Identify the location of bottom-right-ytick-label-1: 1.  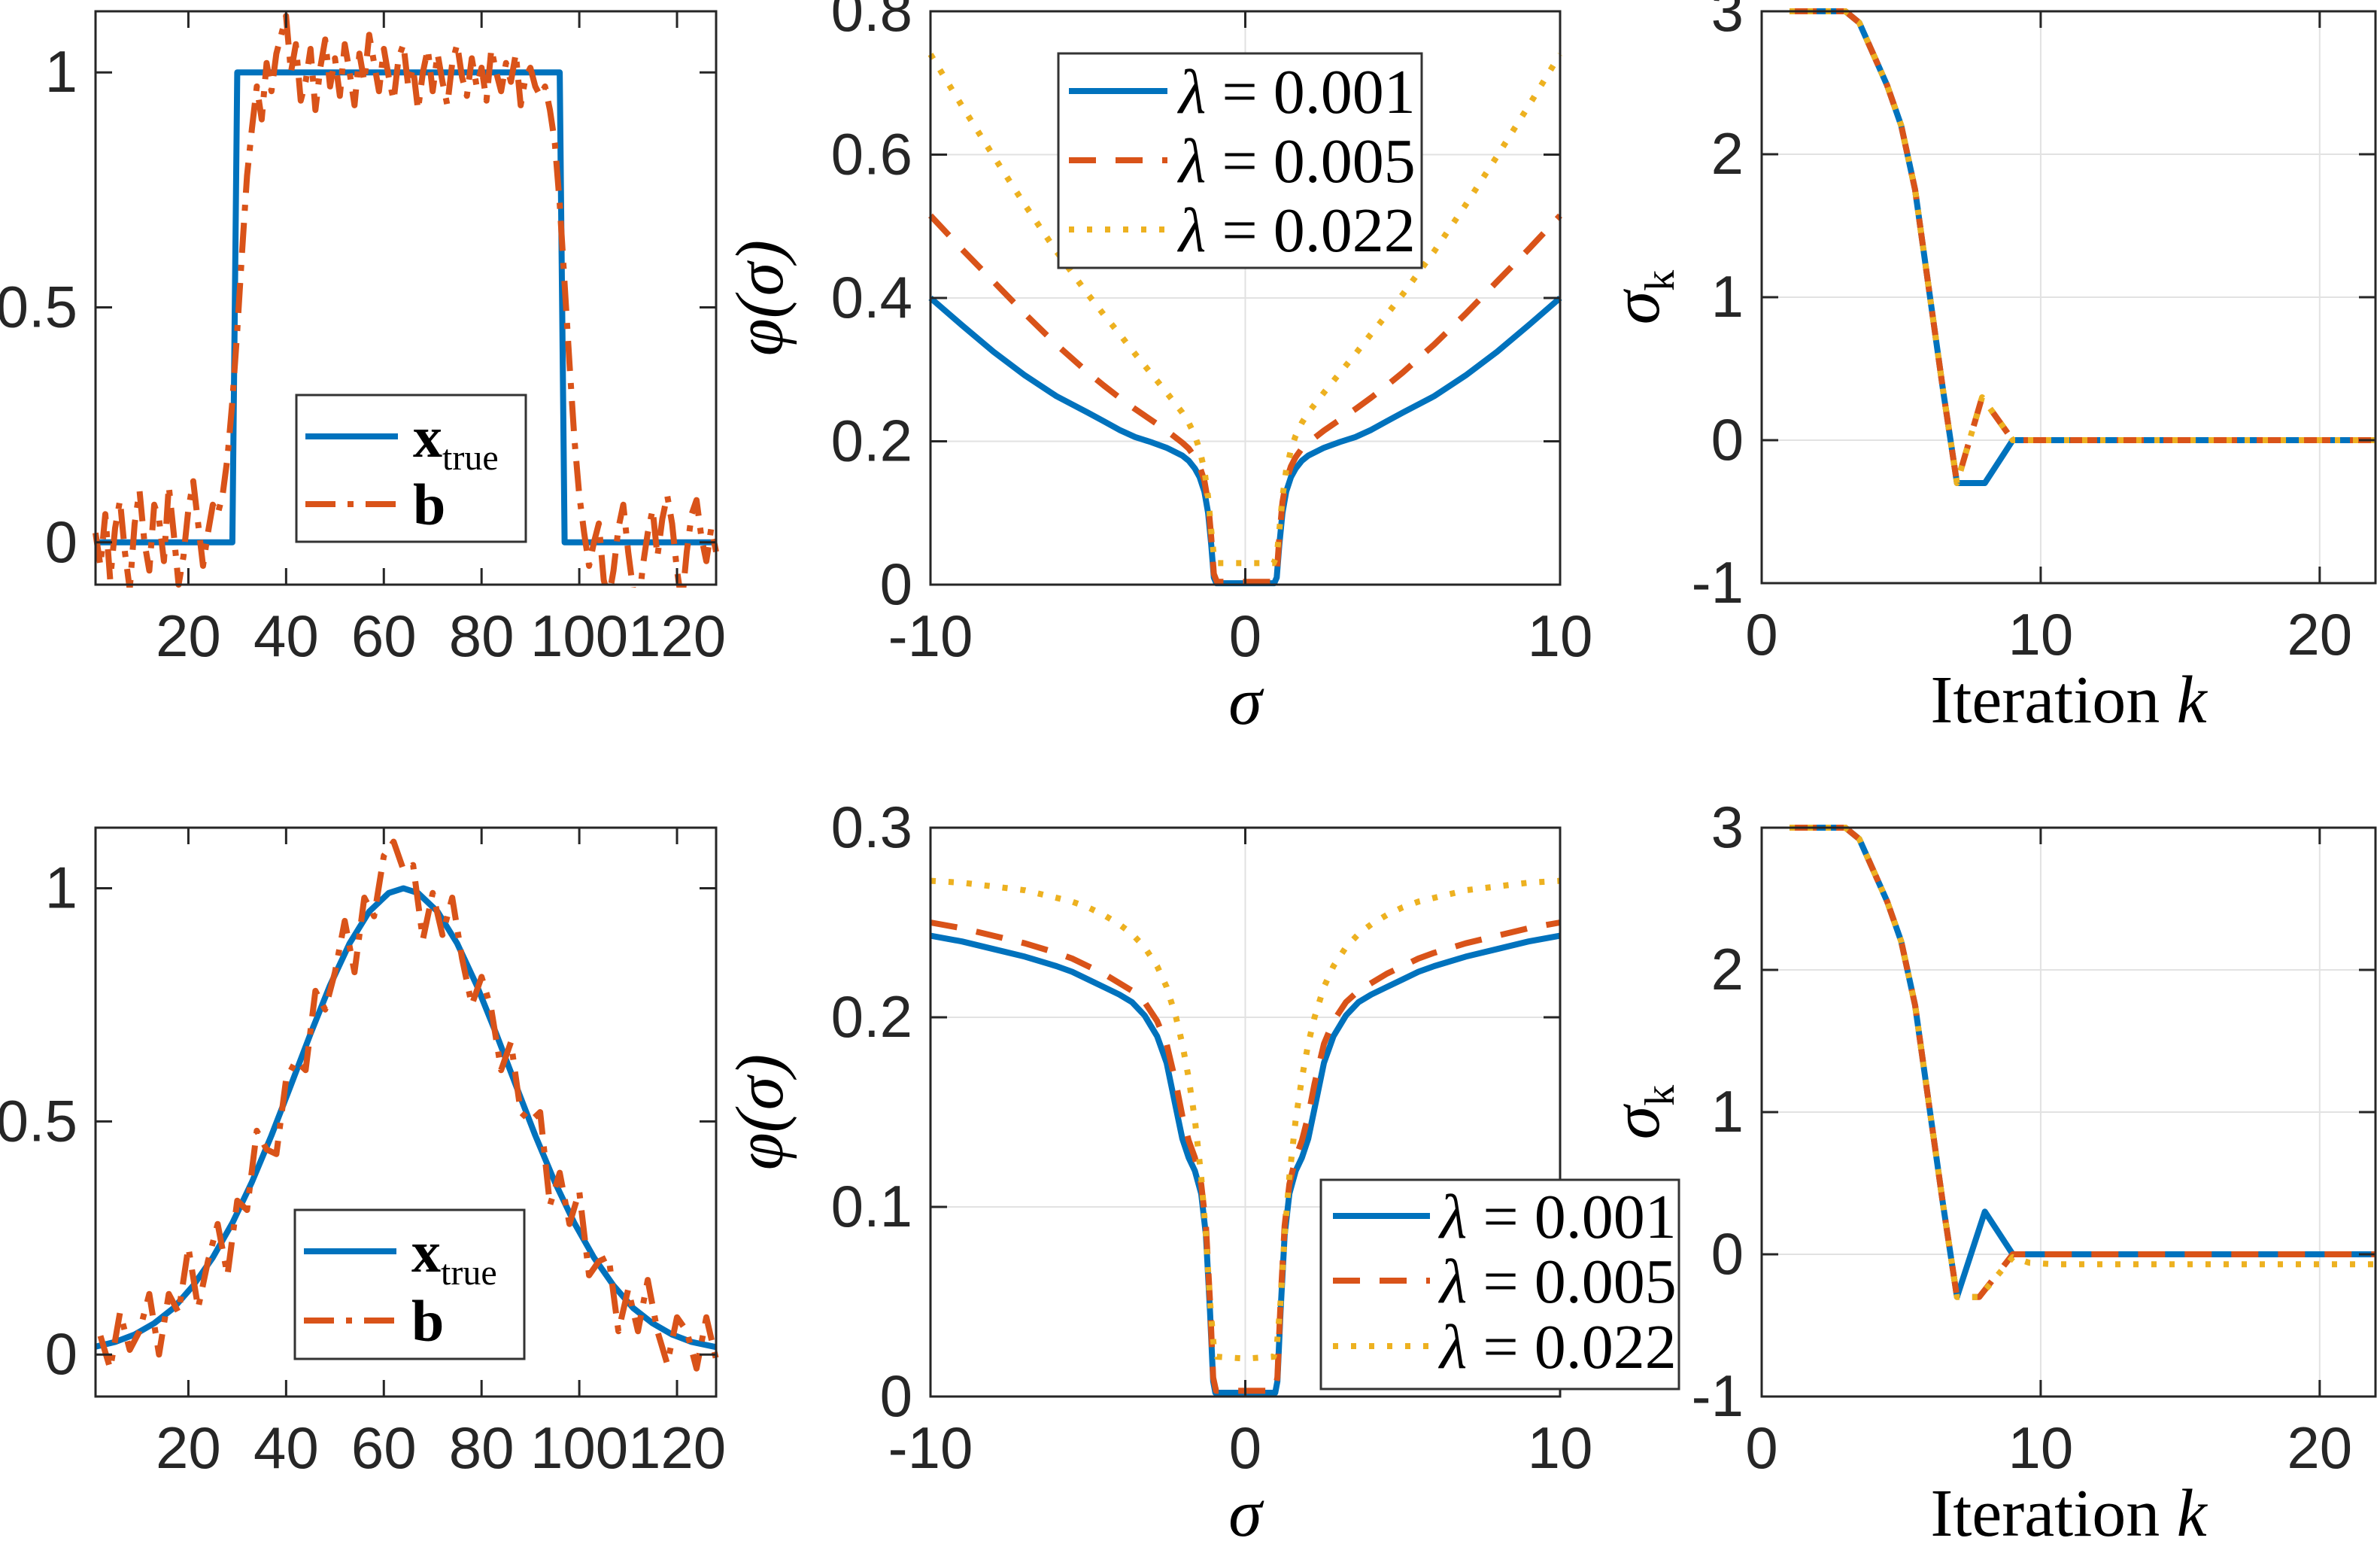
(1727, 1111).